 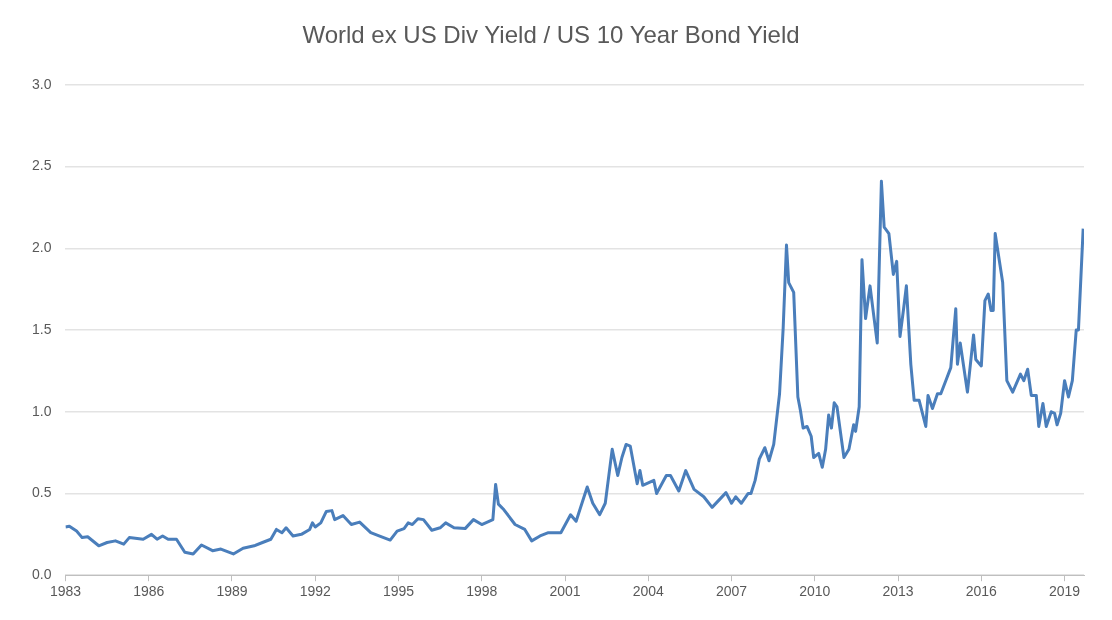 What do you see at coordinates (41, 410) in the screenshot?
I see `y-tick-label: 1.0` at bounding box center [41, 410].